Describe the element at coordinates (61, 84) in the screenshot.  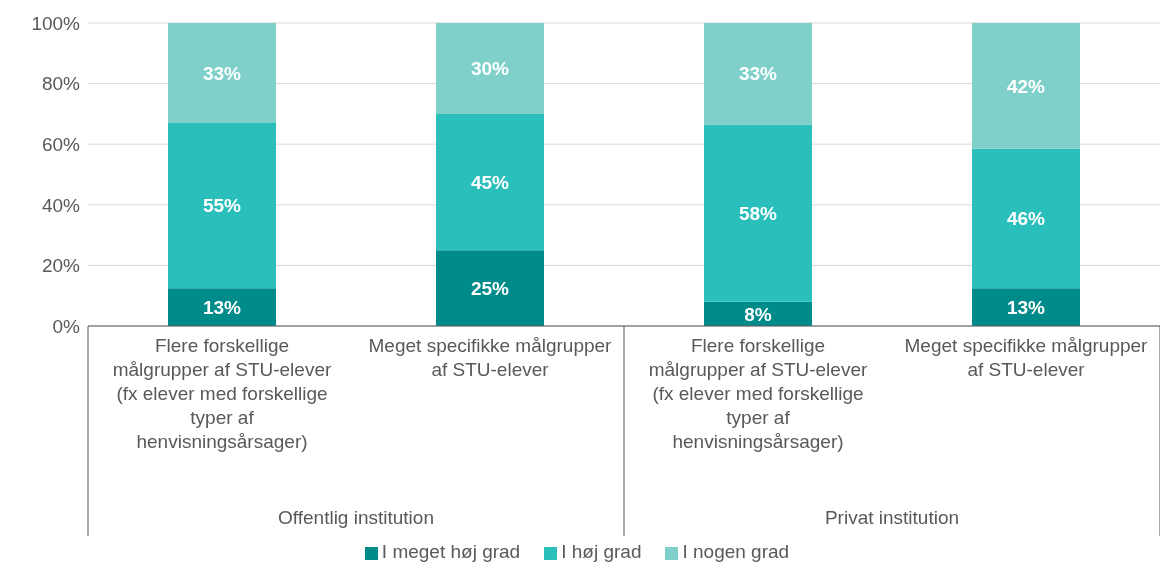
I see `y-tick-label: 80%` at that location.